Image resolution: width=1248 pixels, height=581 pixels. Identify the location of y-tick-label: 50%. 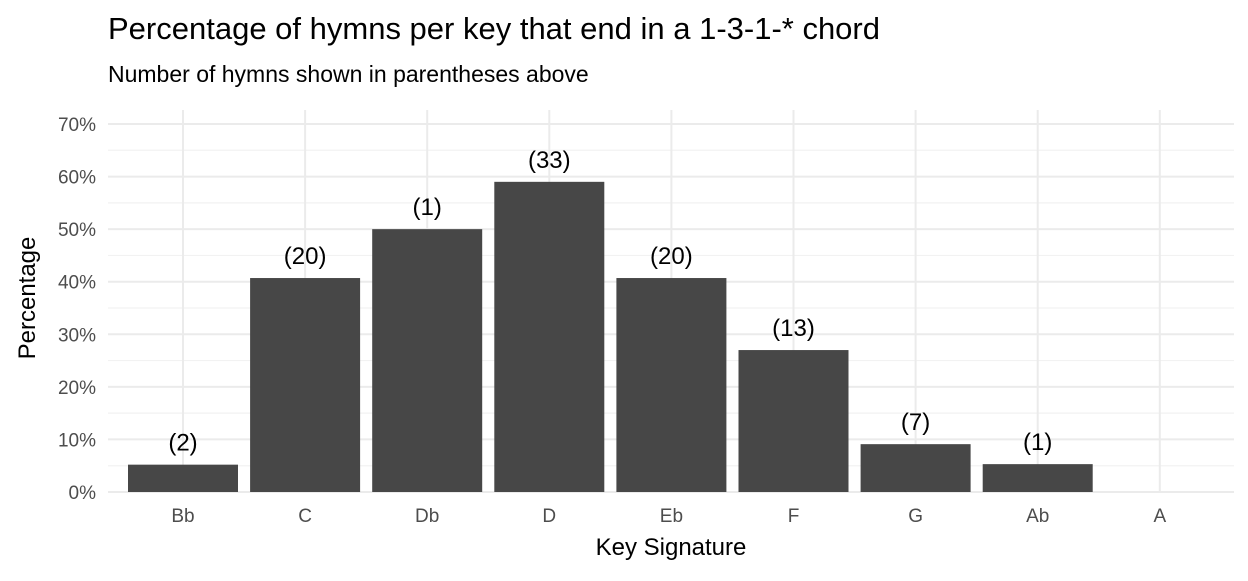
(77, 230).